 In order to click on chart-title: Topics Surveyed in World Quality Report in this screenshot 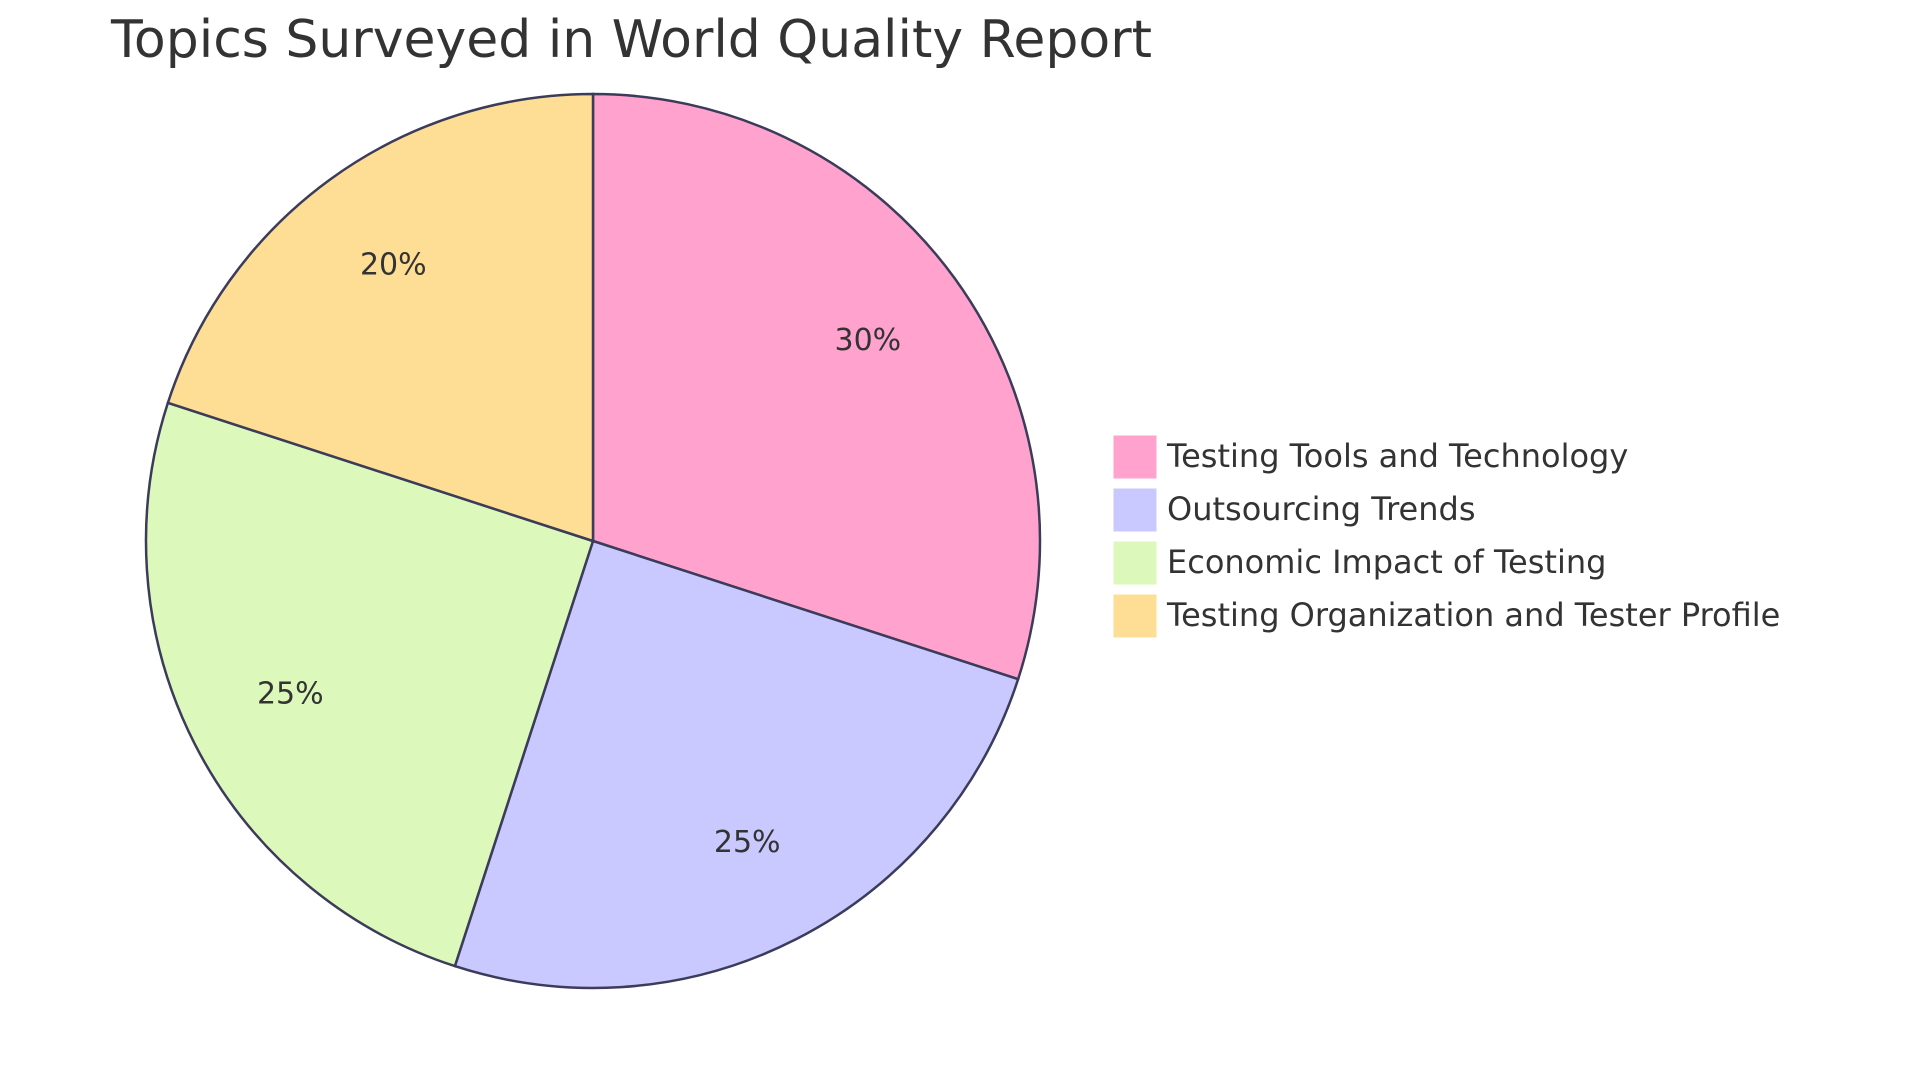, I will do `click(631, 40)`.